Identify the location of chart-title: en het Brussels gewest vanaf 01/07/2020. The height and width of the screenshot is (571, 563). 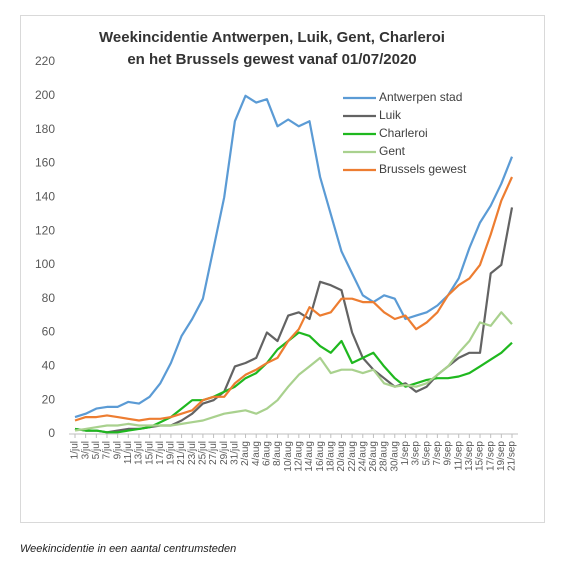
(271, 59).